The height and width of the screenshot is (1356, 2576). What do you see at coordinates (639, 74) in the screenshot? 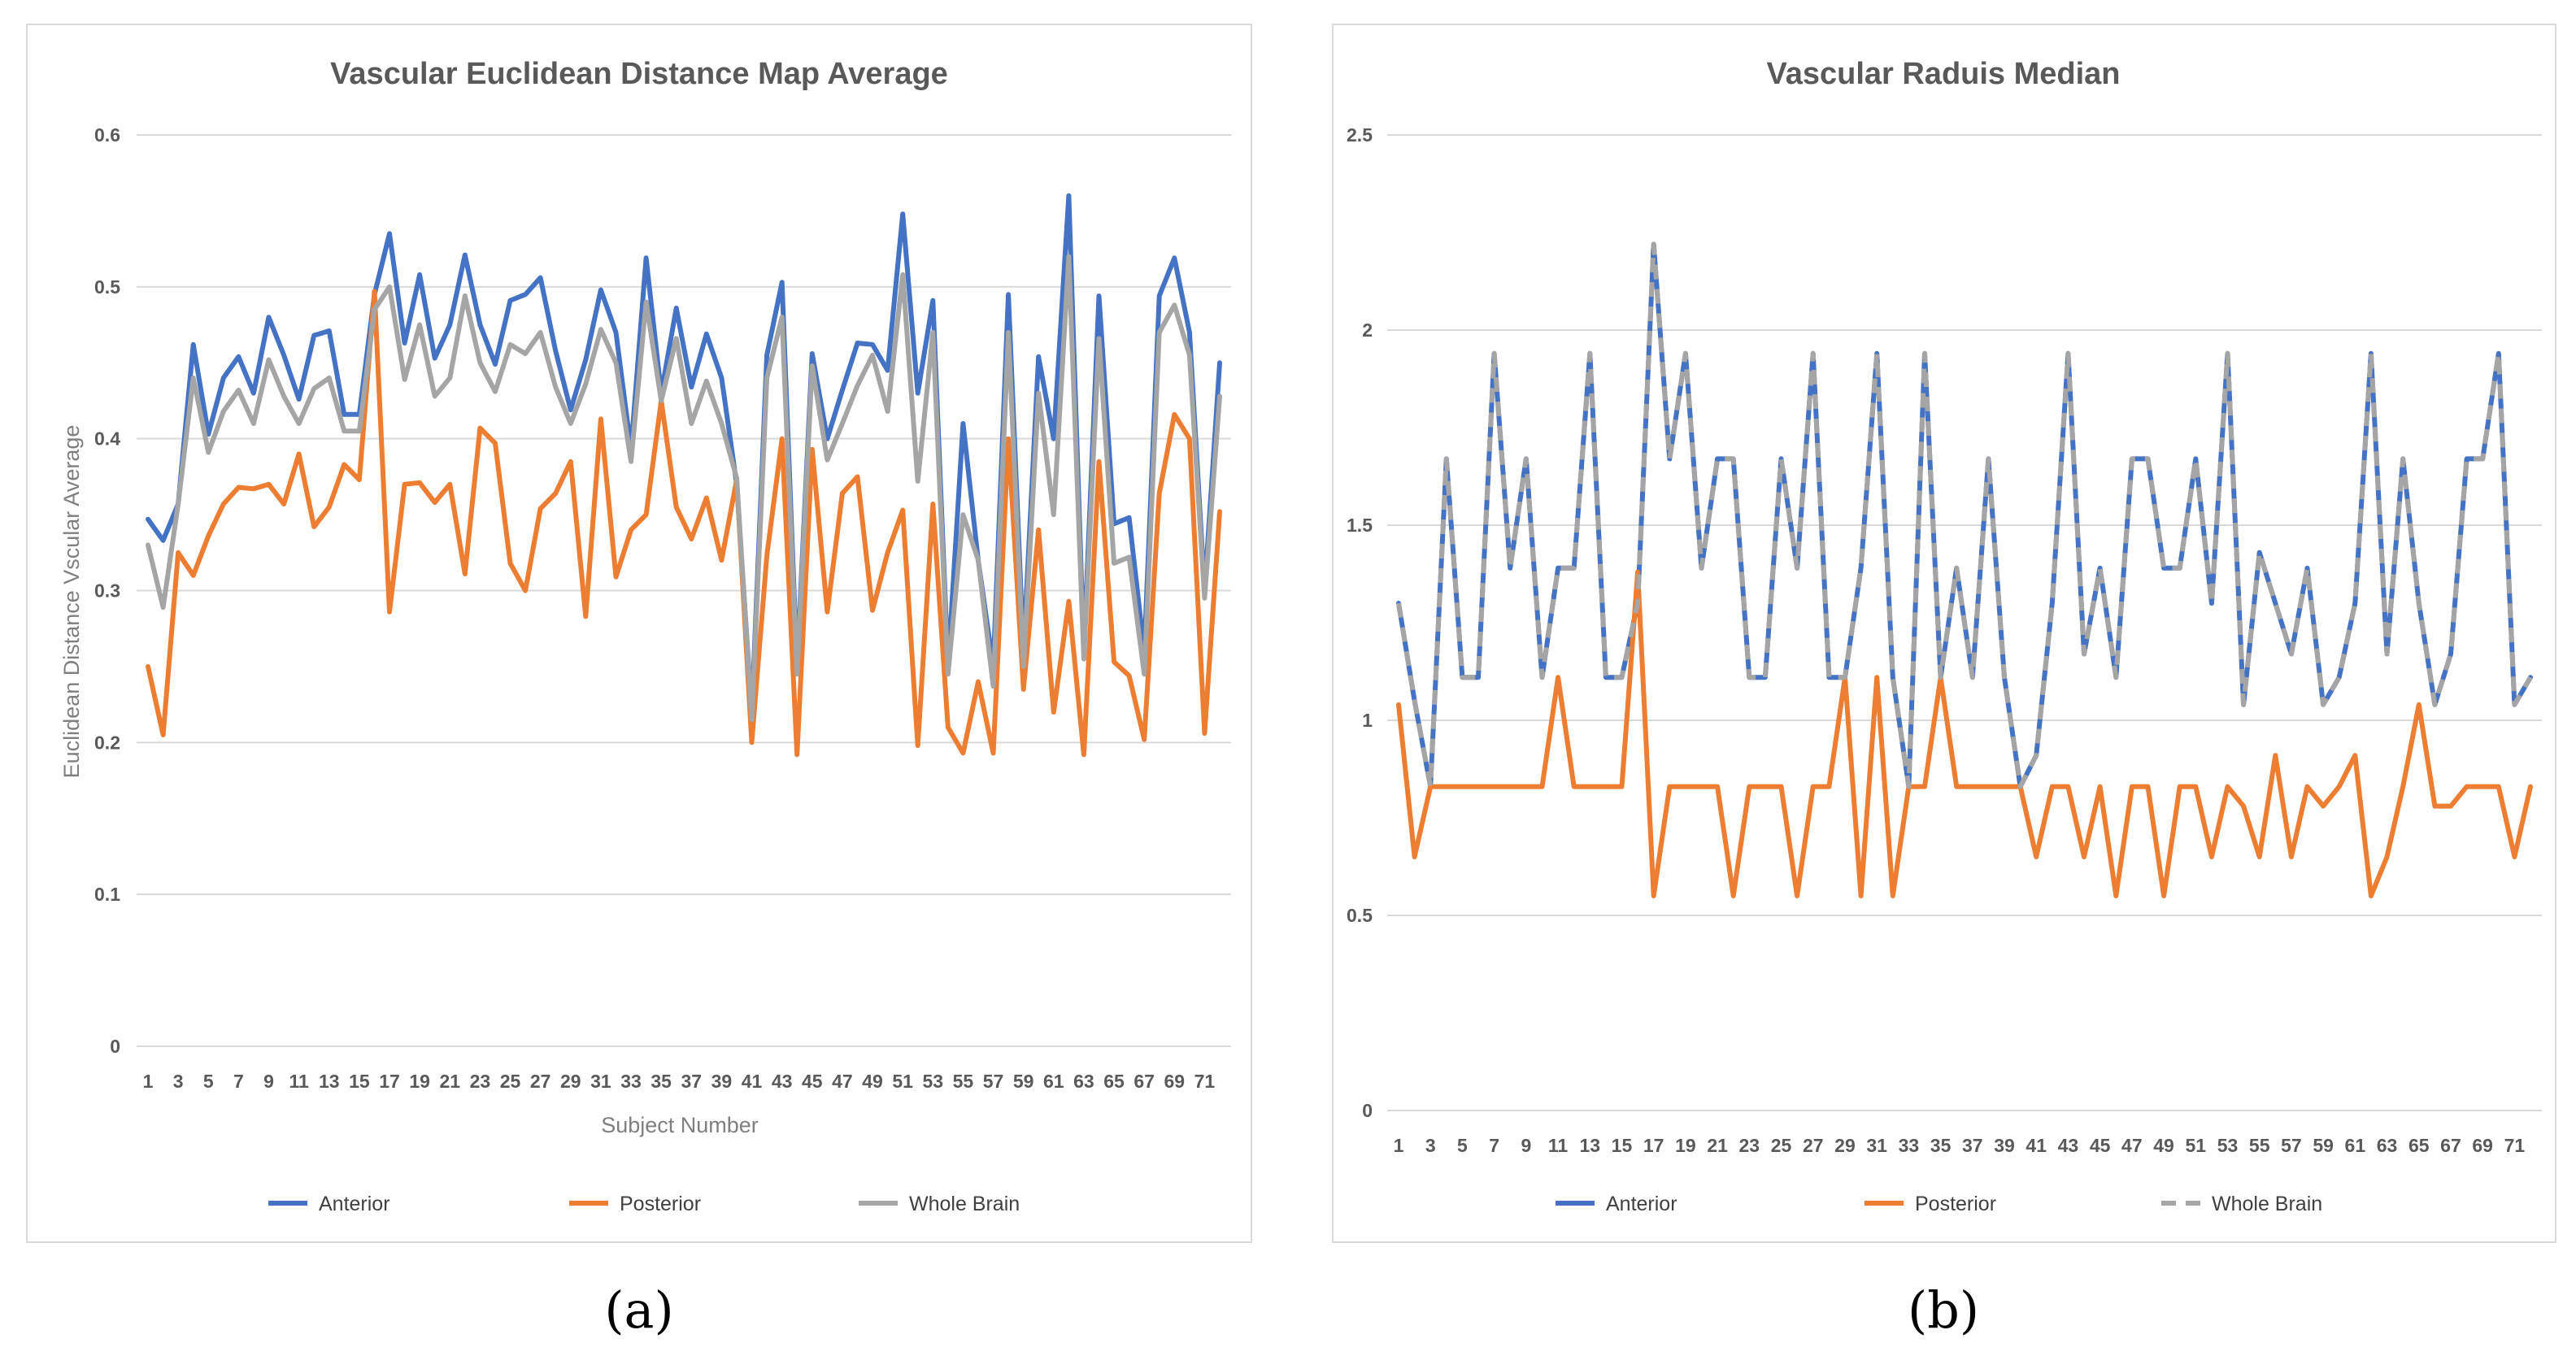
I see `chart-a-title: Vascular Euclidean Distance Map Average` at bounding box center [639, 74].